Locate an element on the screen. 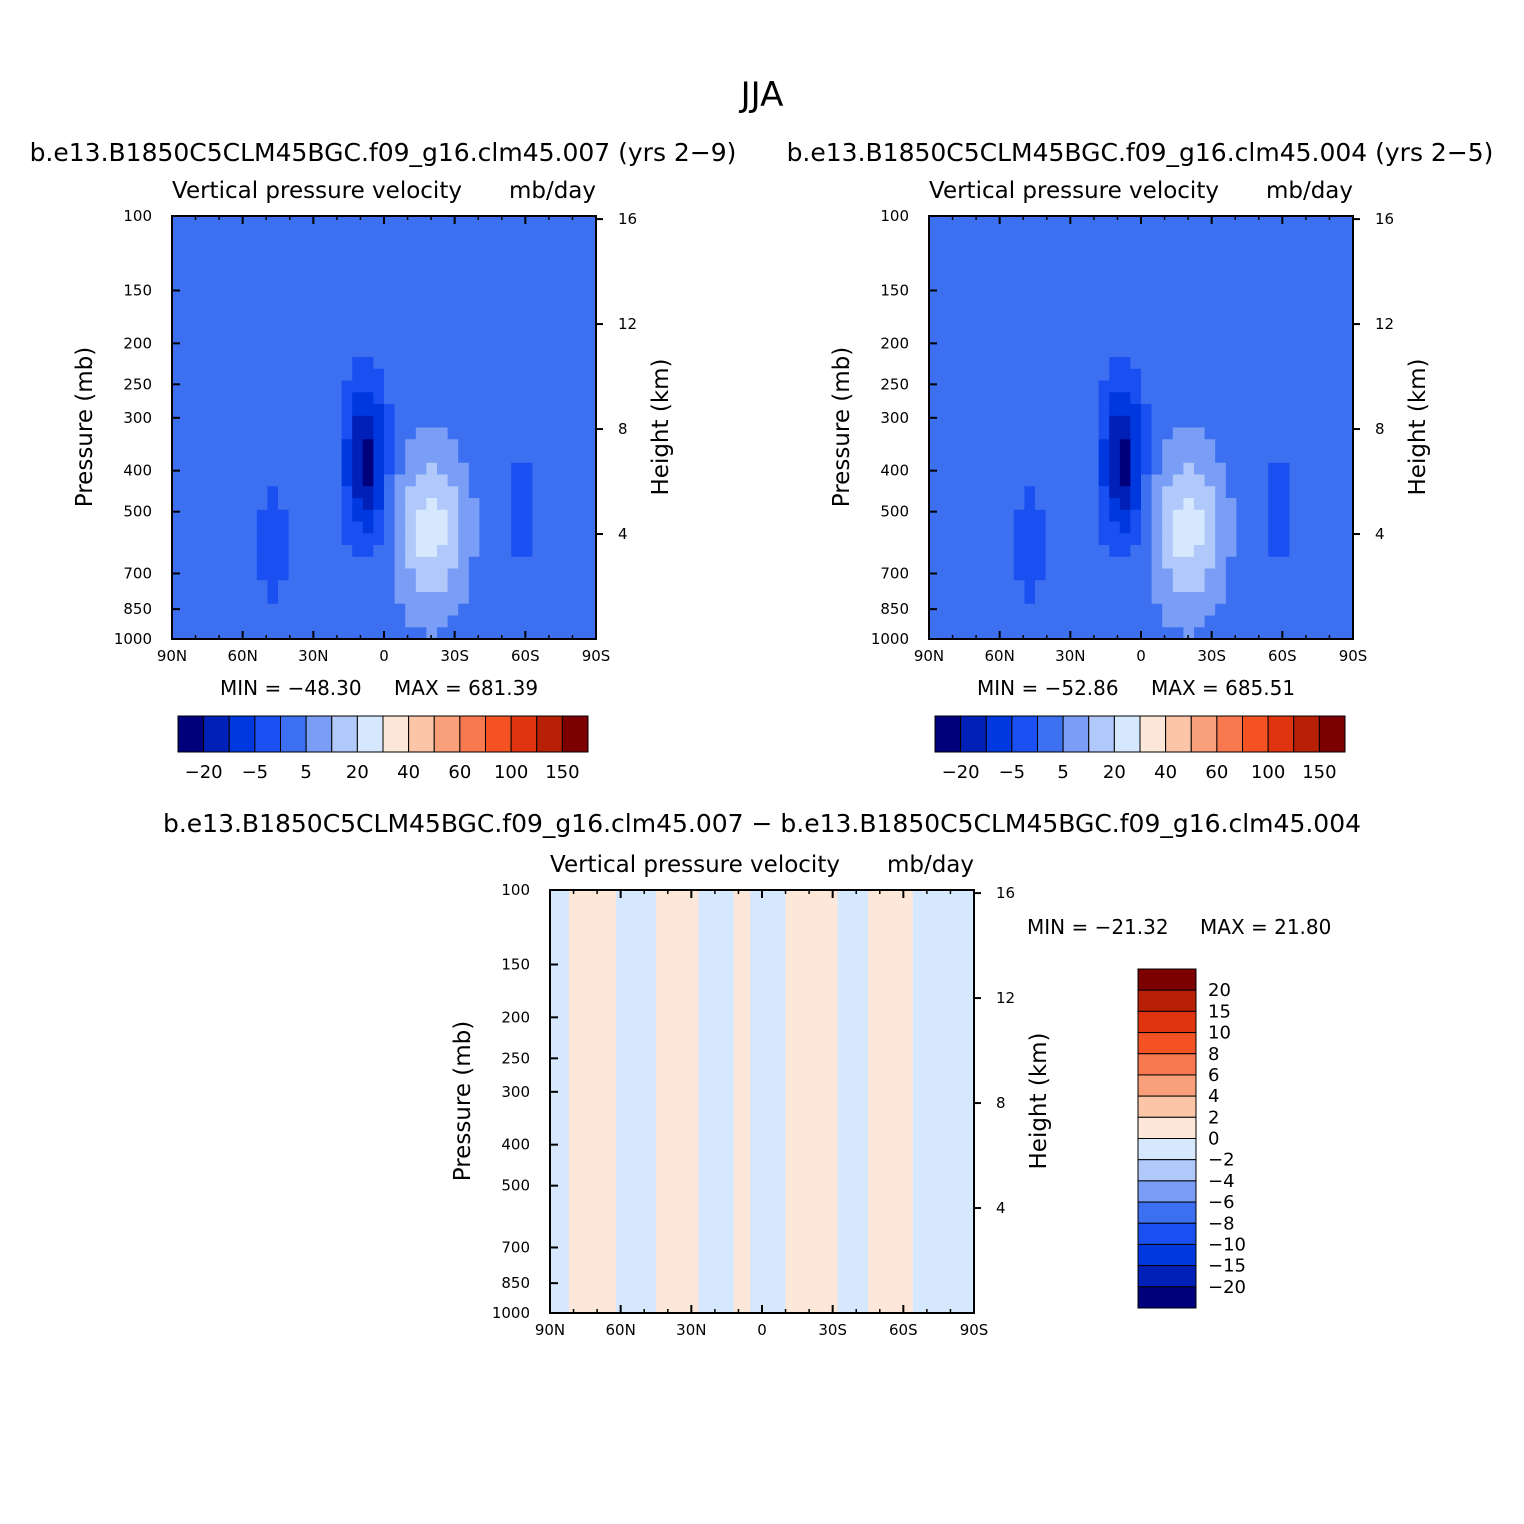 Image resolution: width=1524 pixels, height=1524 pixels. colorbar-label: −10 is located at coordinates (1227, 1244).